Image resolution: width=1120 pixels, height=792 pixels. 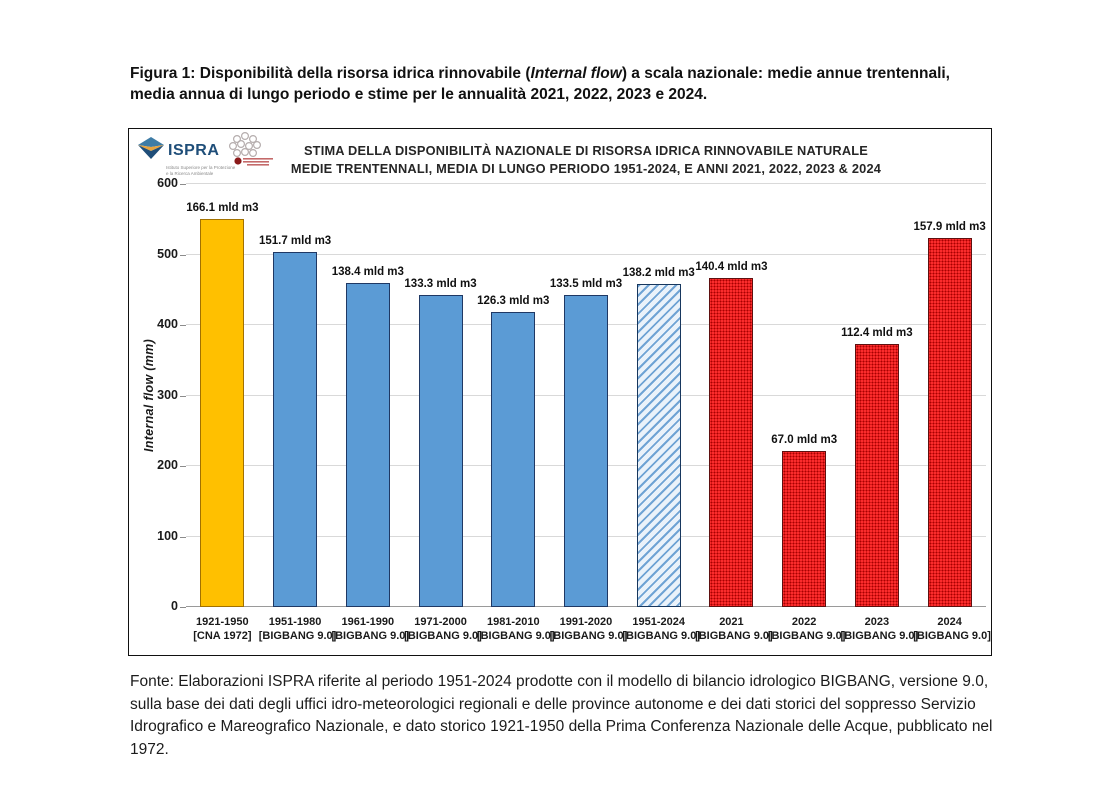 What do you see at coordinates (295, 429) in the screenshot?
I see `bar-1951-1980` at bounding box center [295, 429].